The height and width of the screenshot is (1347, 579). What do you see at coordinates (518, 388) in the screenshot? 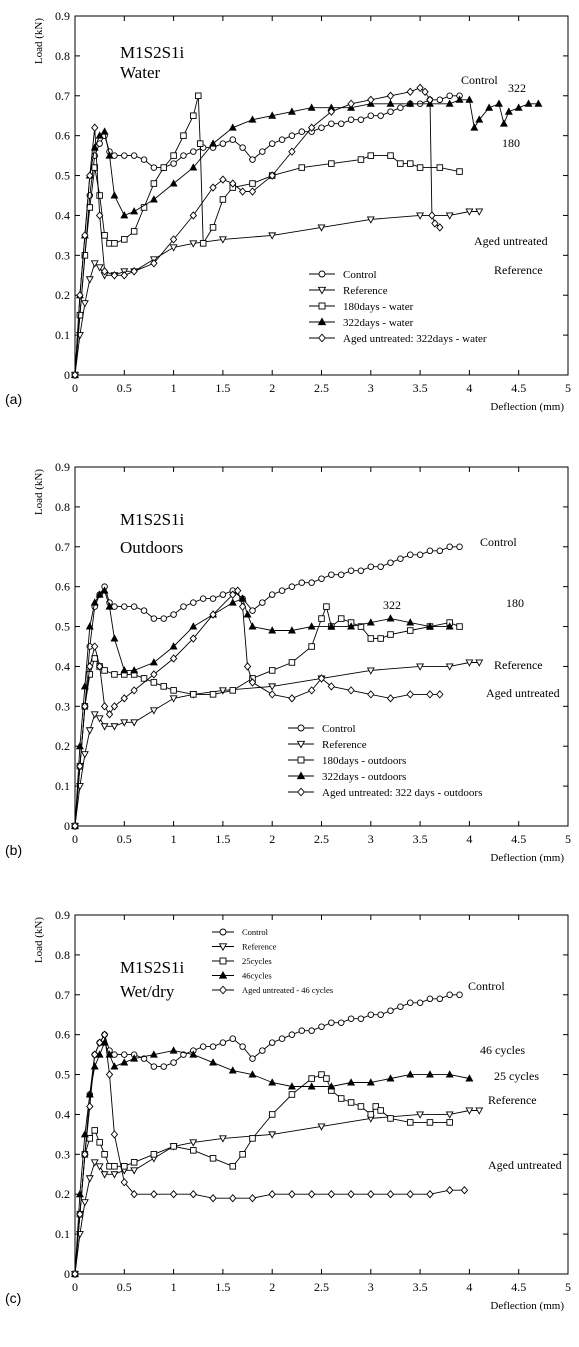
I see `x-tick-label: 4.5` at bounding box center [518, 388].